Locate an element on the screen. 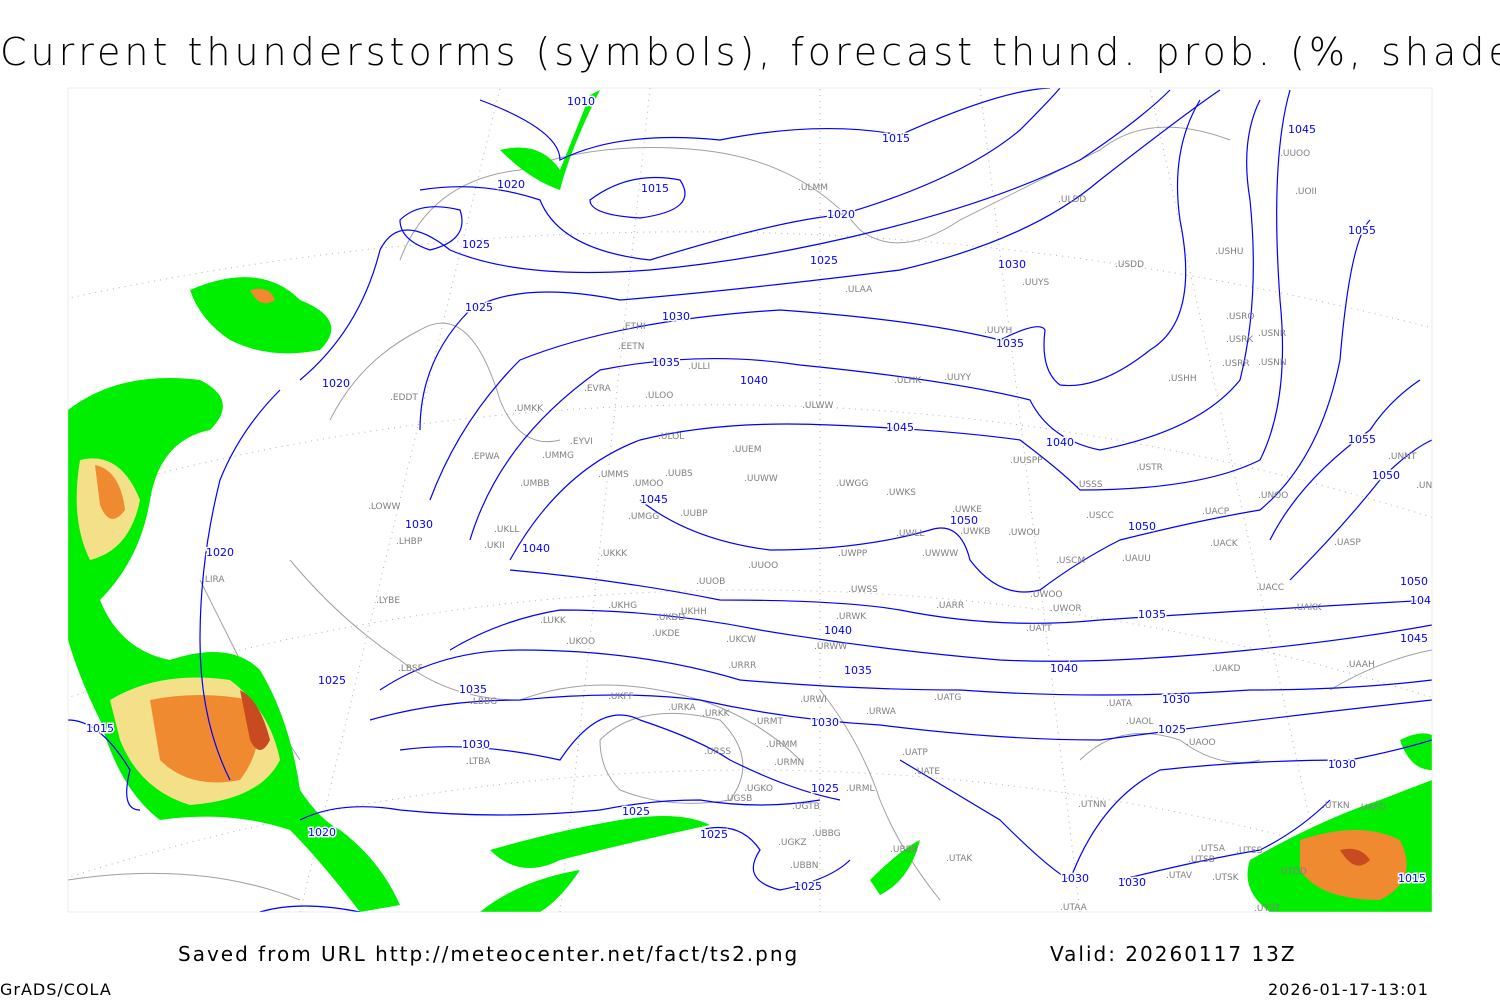  software-credit: GrADS/COLA is located at coordinates (56, 989).